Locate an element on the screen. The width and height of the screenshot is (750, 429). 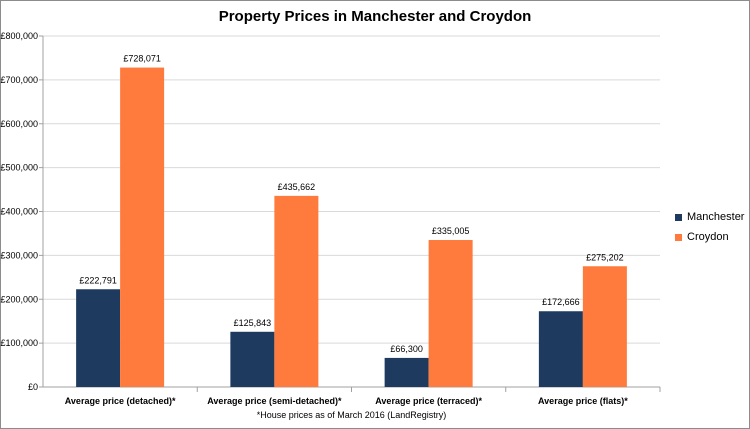
data-label: £125,843 is located at coordinates (253, 323).